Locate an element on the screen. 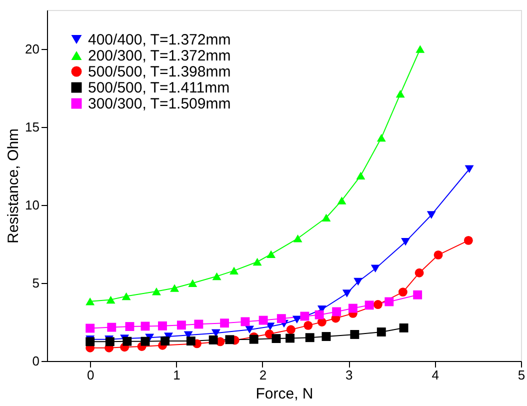 The image size is (527, 406). x-tick-label: 5 is located at coordinates (522, 375).